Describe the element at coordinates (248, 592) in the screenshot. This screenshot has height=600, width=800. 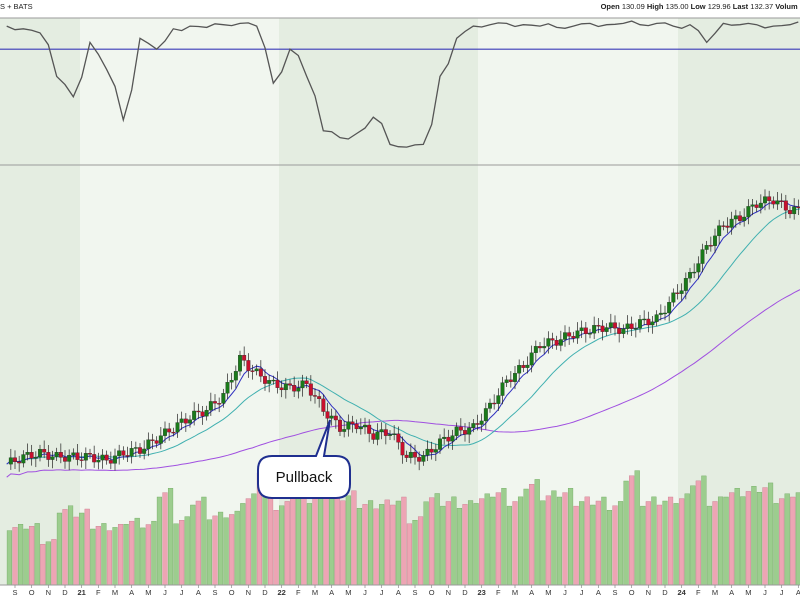
I see `x-tick-label: N` at that location.